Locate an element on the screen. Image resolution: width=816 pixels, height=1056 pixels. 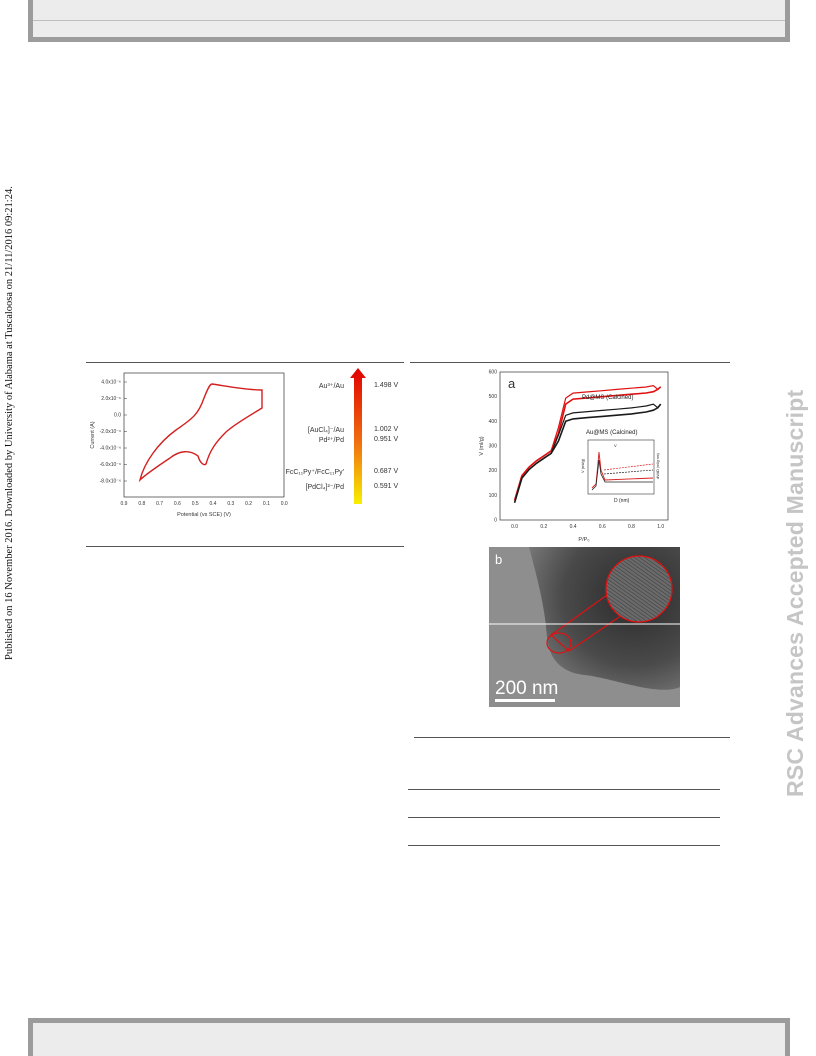
header-rule is located at coordinates (409, 20).